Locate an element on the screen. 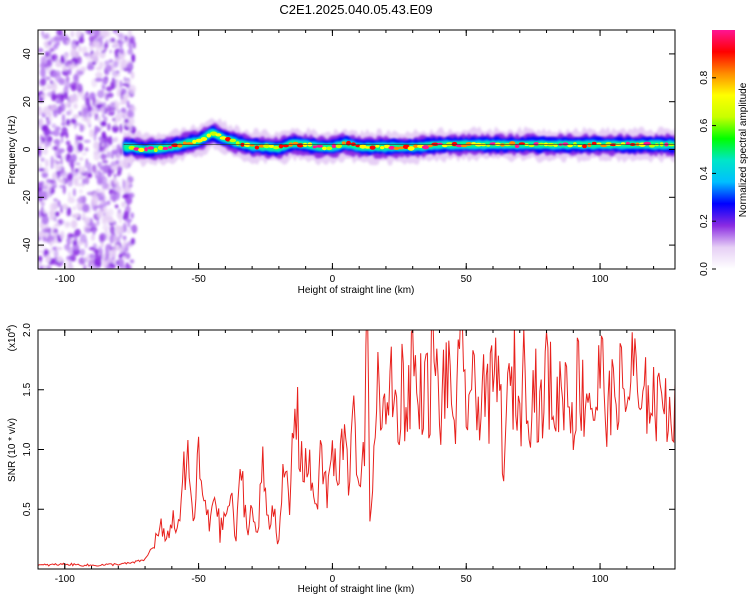 The image size is (750, 600). y-tick-label: 1.0 is located at coordinates (27, 449).